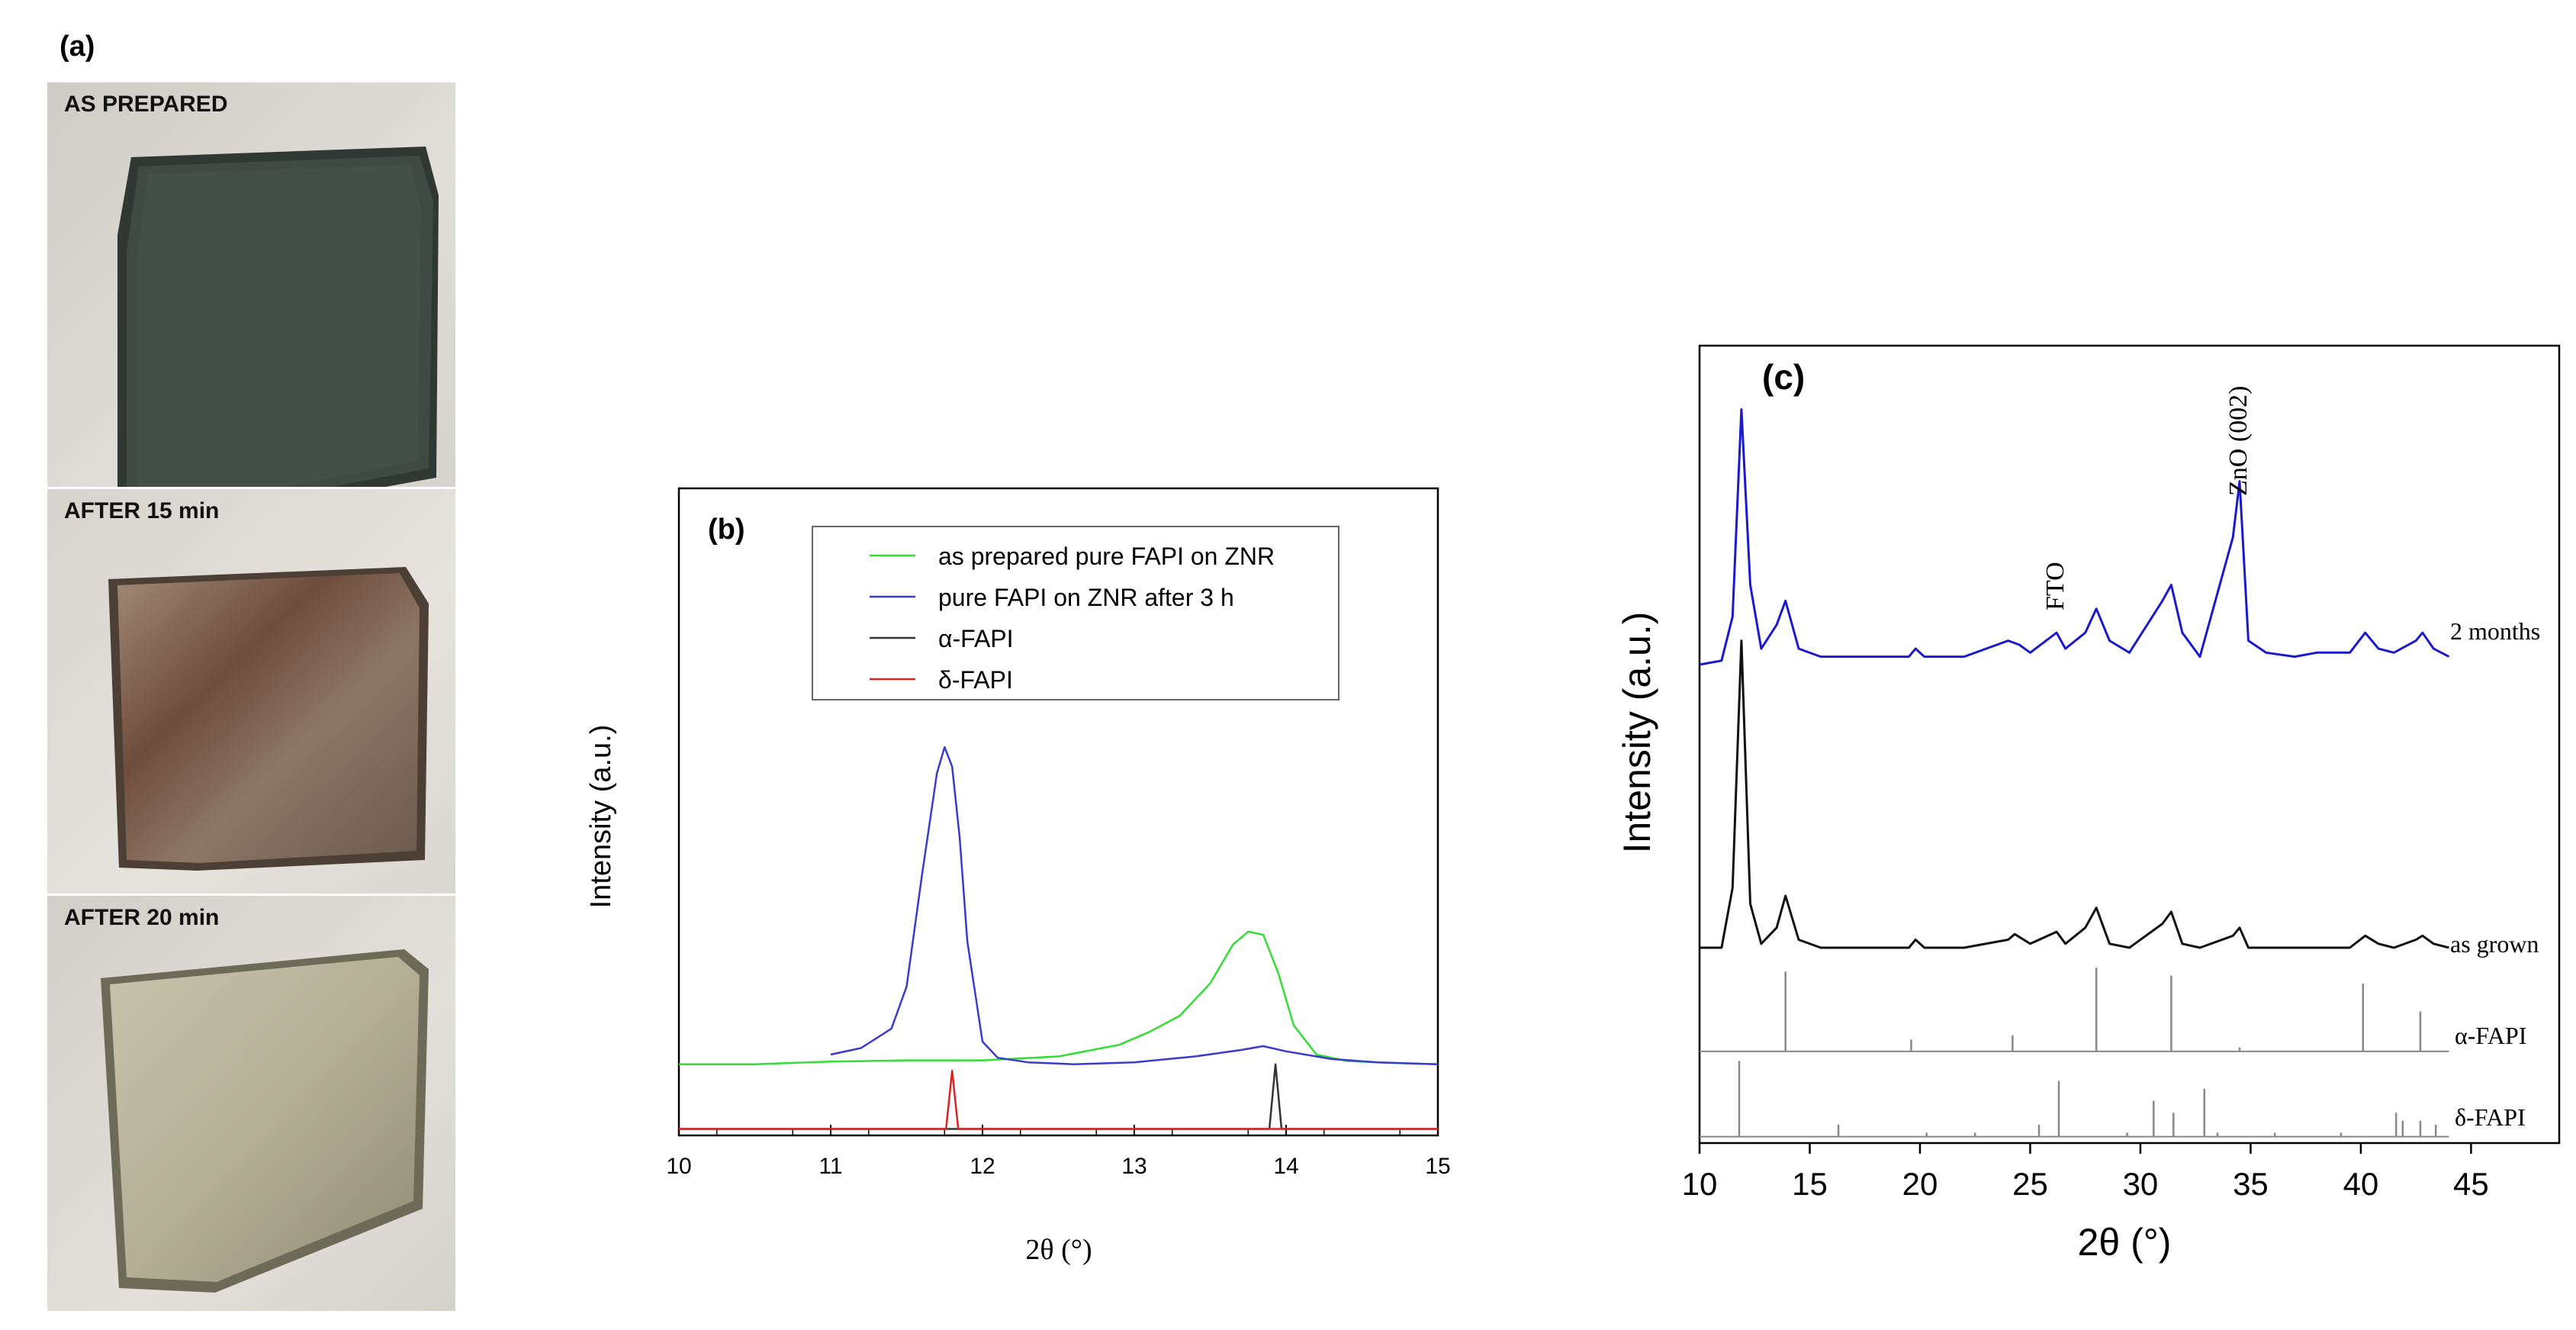 The width and height of the screenshot is (2576, 1330). I want to click on x-axis-ticks-c: 10 15 20 25 30 35 40 45, so click(2085, 1172).